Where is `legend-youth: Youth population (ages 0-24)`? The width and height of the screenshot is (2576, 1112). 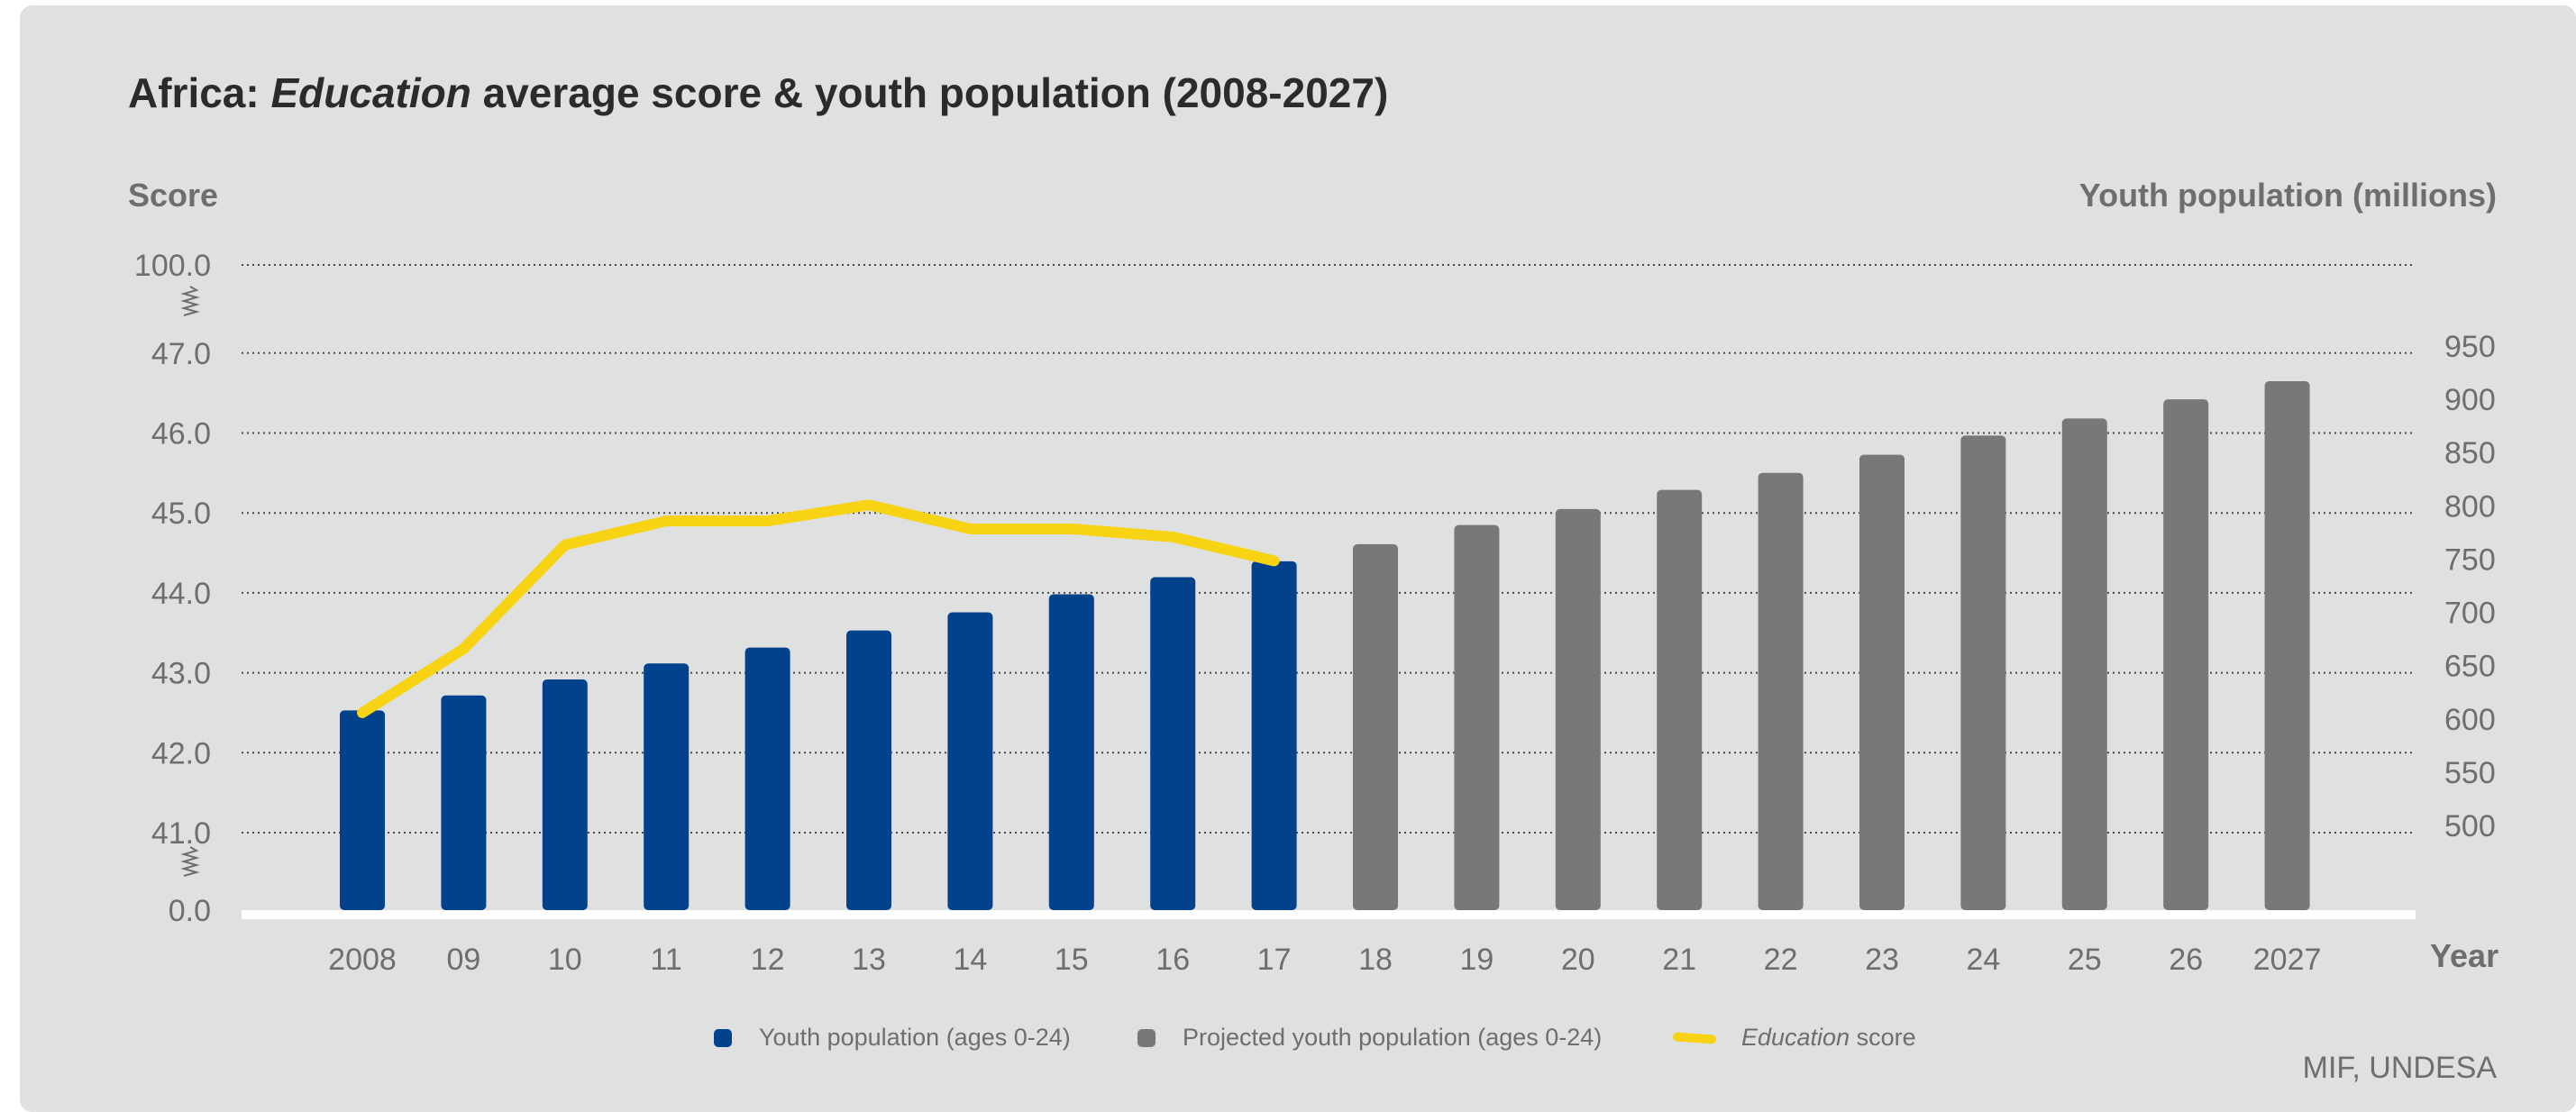 legend-youth: Youth population (ages 0-24) is located at coordinates (892, 1038).